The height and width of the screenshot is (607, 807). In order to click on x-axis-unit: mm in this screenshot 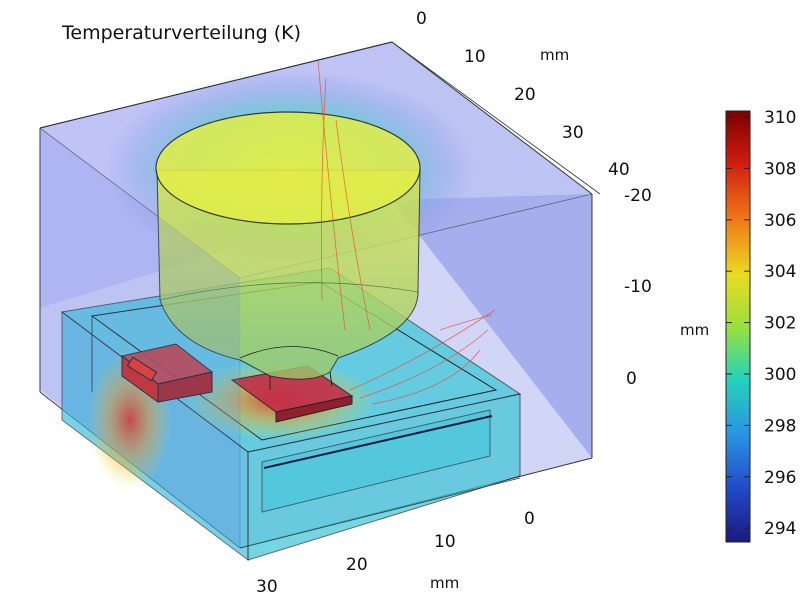, I will do `click(444, 583)`.